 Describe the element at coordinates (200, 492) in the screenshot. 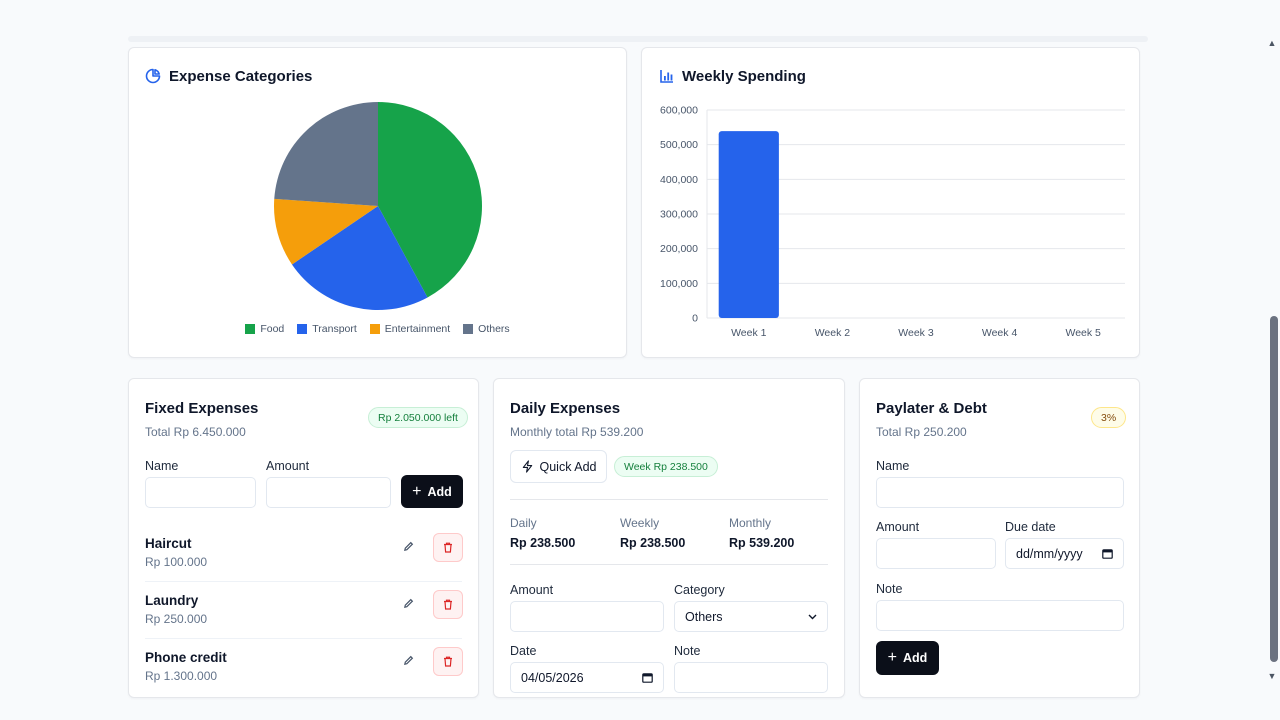

I see `fixed-name-input` at that location.